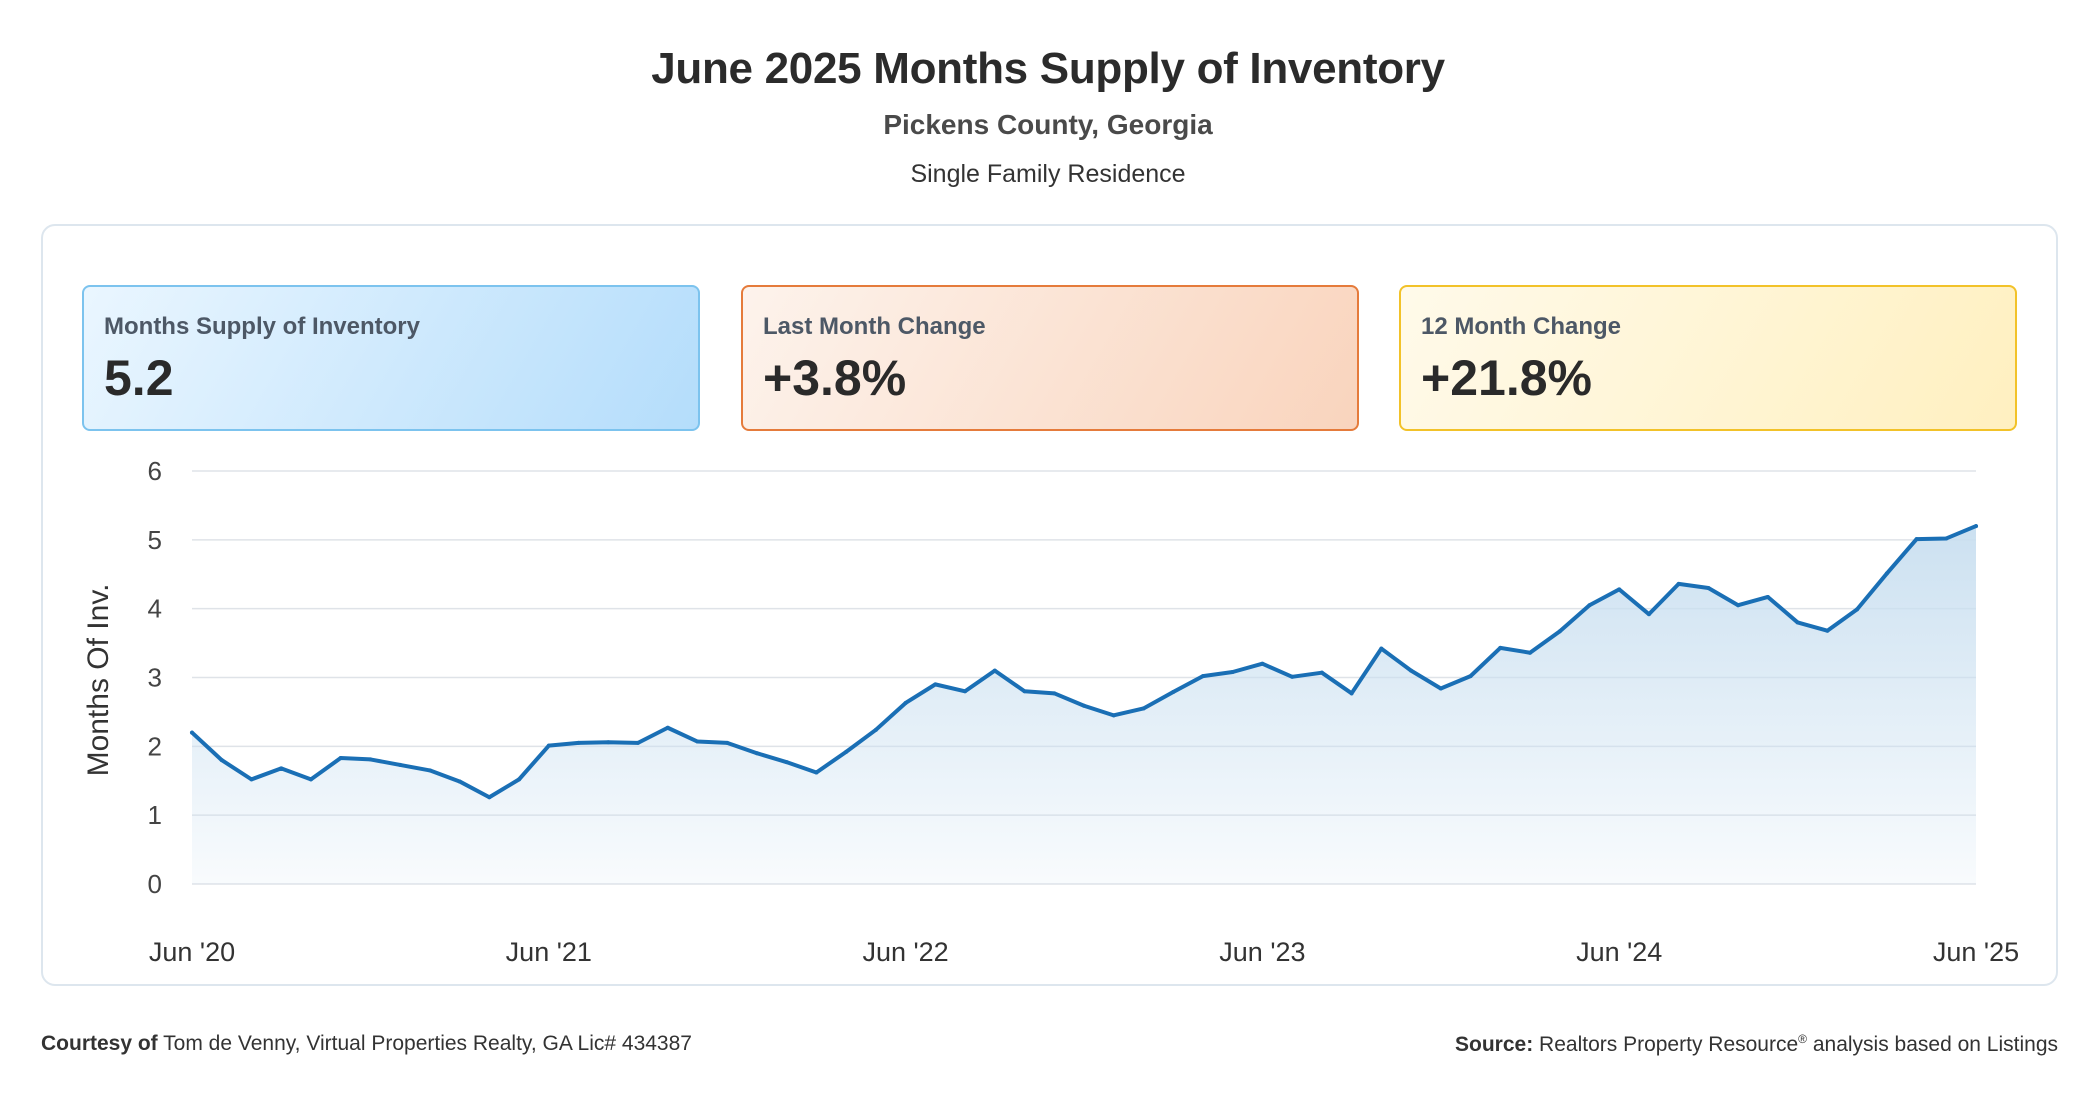  I want to click on last-month-change-label: Last Month Change, so click(874, 326).